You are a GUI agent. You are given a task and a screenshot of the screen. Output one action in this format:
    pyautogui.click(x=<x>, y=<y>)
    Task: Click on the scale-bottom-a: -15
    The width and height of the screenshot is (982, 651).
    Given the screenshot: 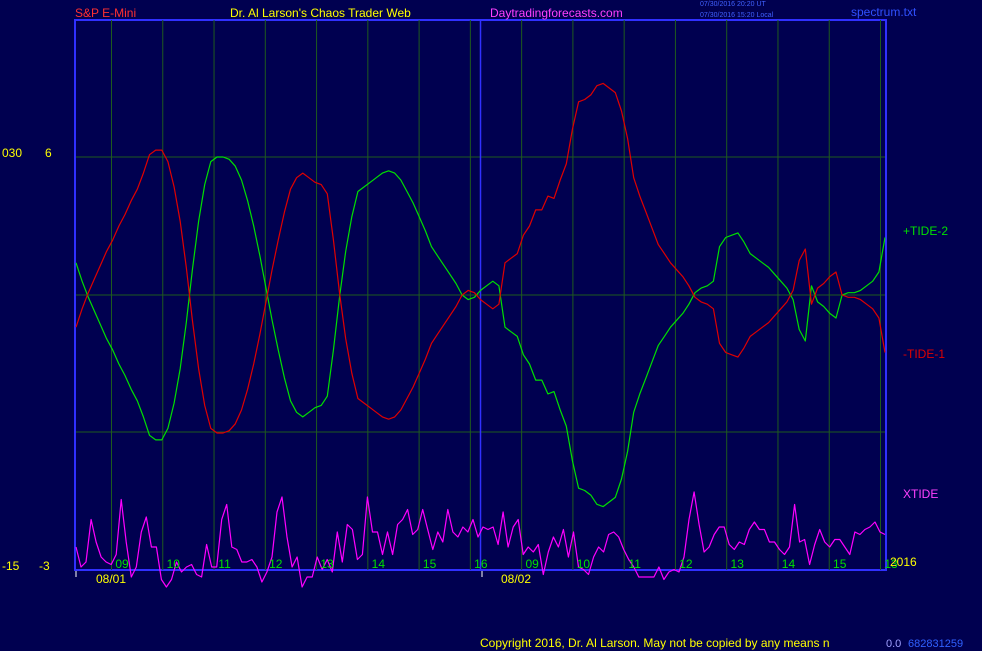 What is the action you would take?
    pyautogui.click(x=11, y=566)
    